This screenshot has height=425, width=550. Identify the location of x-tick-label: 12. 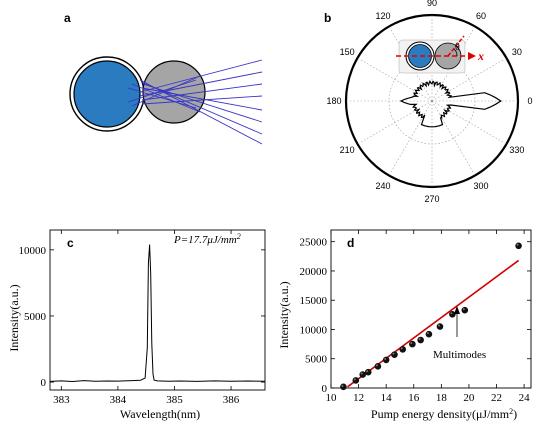
(358, 398).